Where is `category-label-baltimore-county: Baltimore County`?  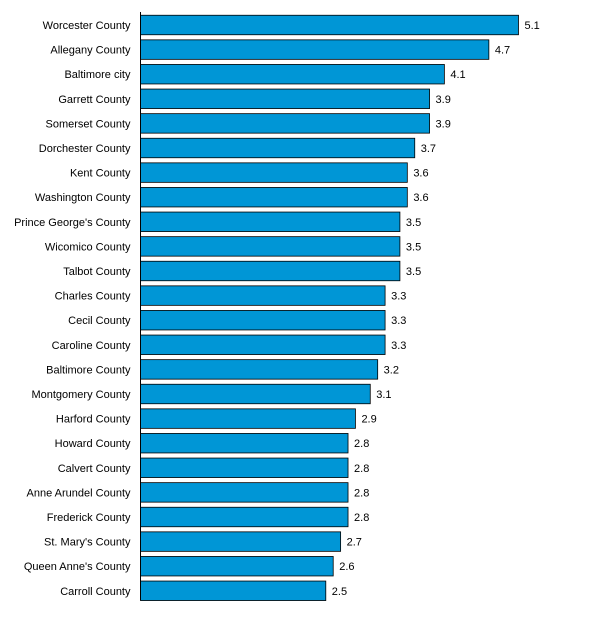 category-label-baltimore-county: Baltimore County is located at coordinates (88, 370).